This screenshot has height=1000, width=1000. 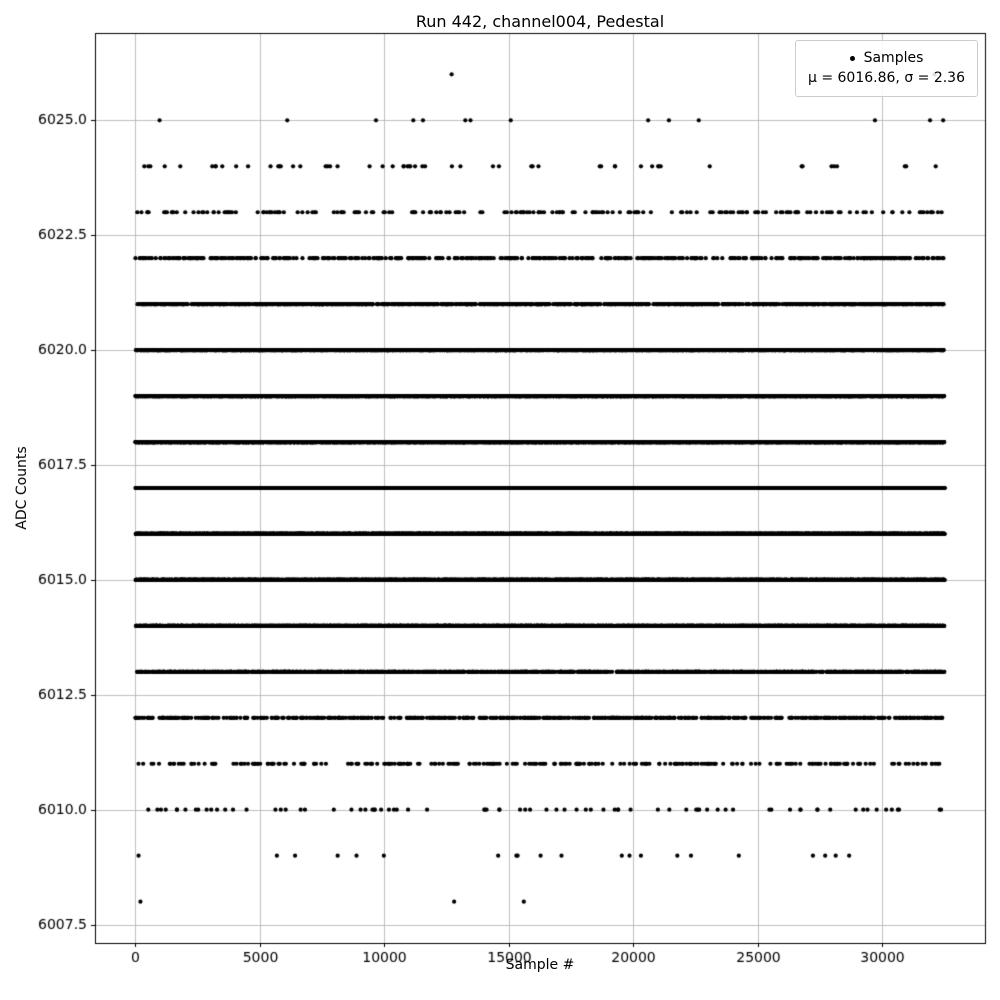 I want to click on legend-label: Samples, so click(x=893, y=58).